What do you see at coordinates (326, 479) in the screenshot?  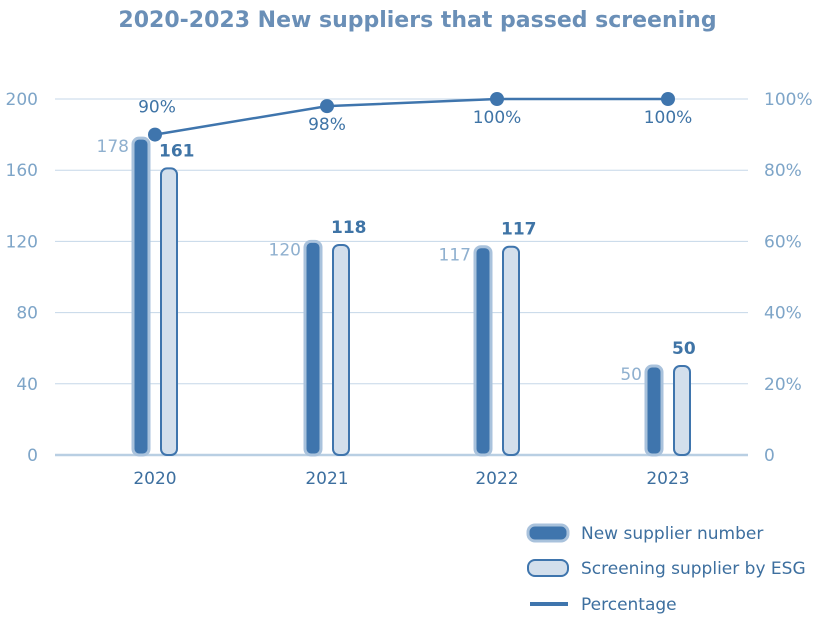 I see `x-tick-label: 2021` at bounding box center [326, 479].